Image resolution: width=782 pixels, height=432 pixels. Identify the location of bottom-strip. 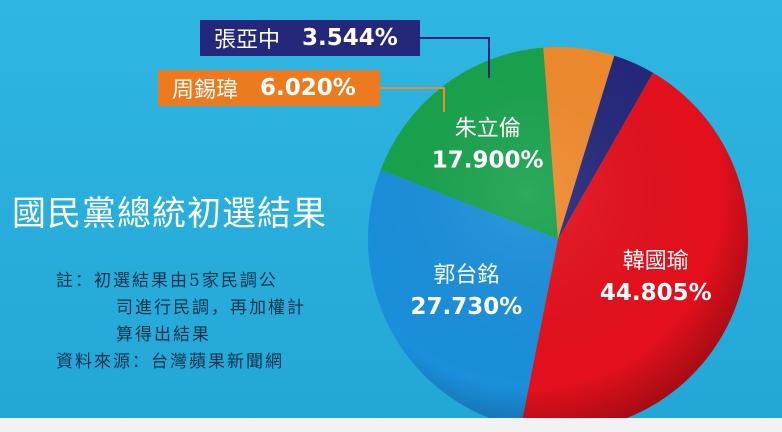
(391, 425).